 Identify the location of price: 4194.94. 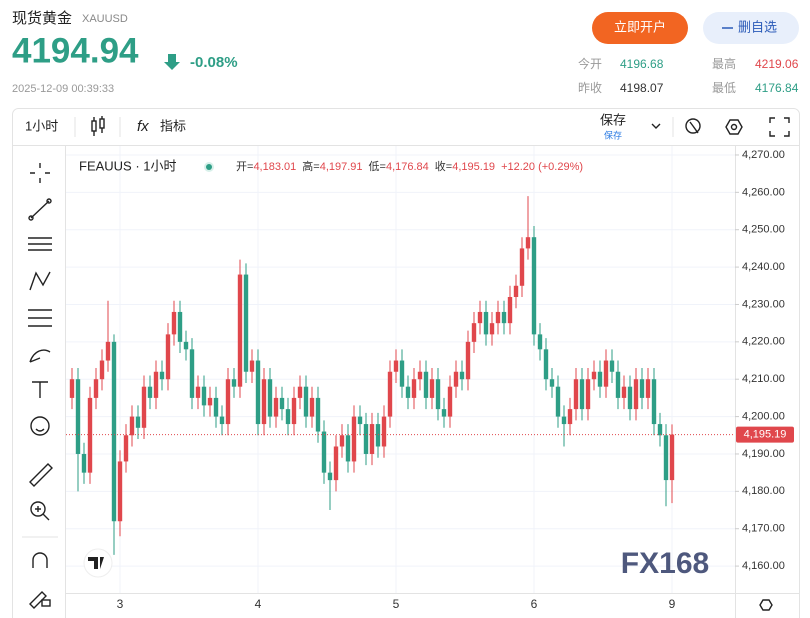
(75, 50).